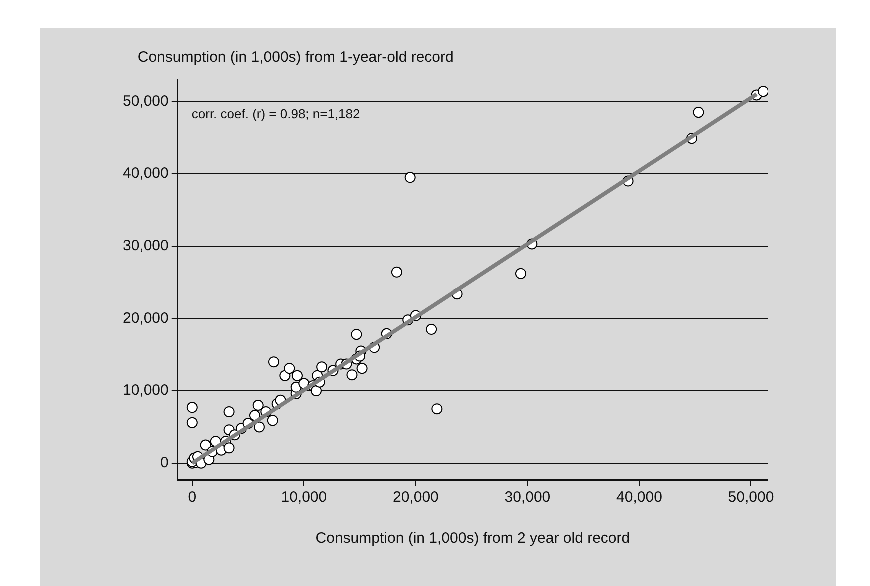 The height and width of the screenshot is (586, 870). I want to click on x-tick-label: 40,000, so click(639, 497).